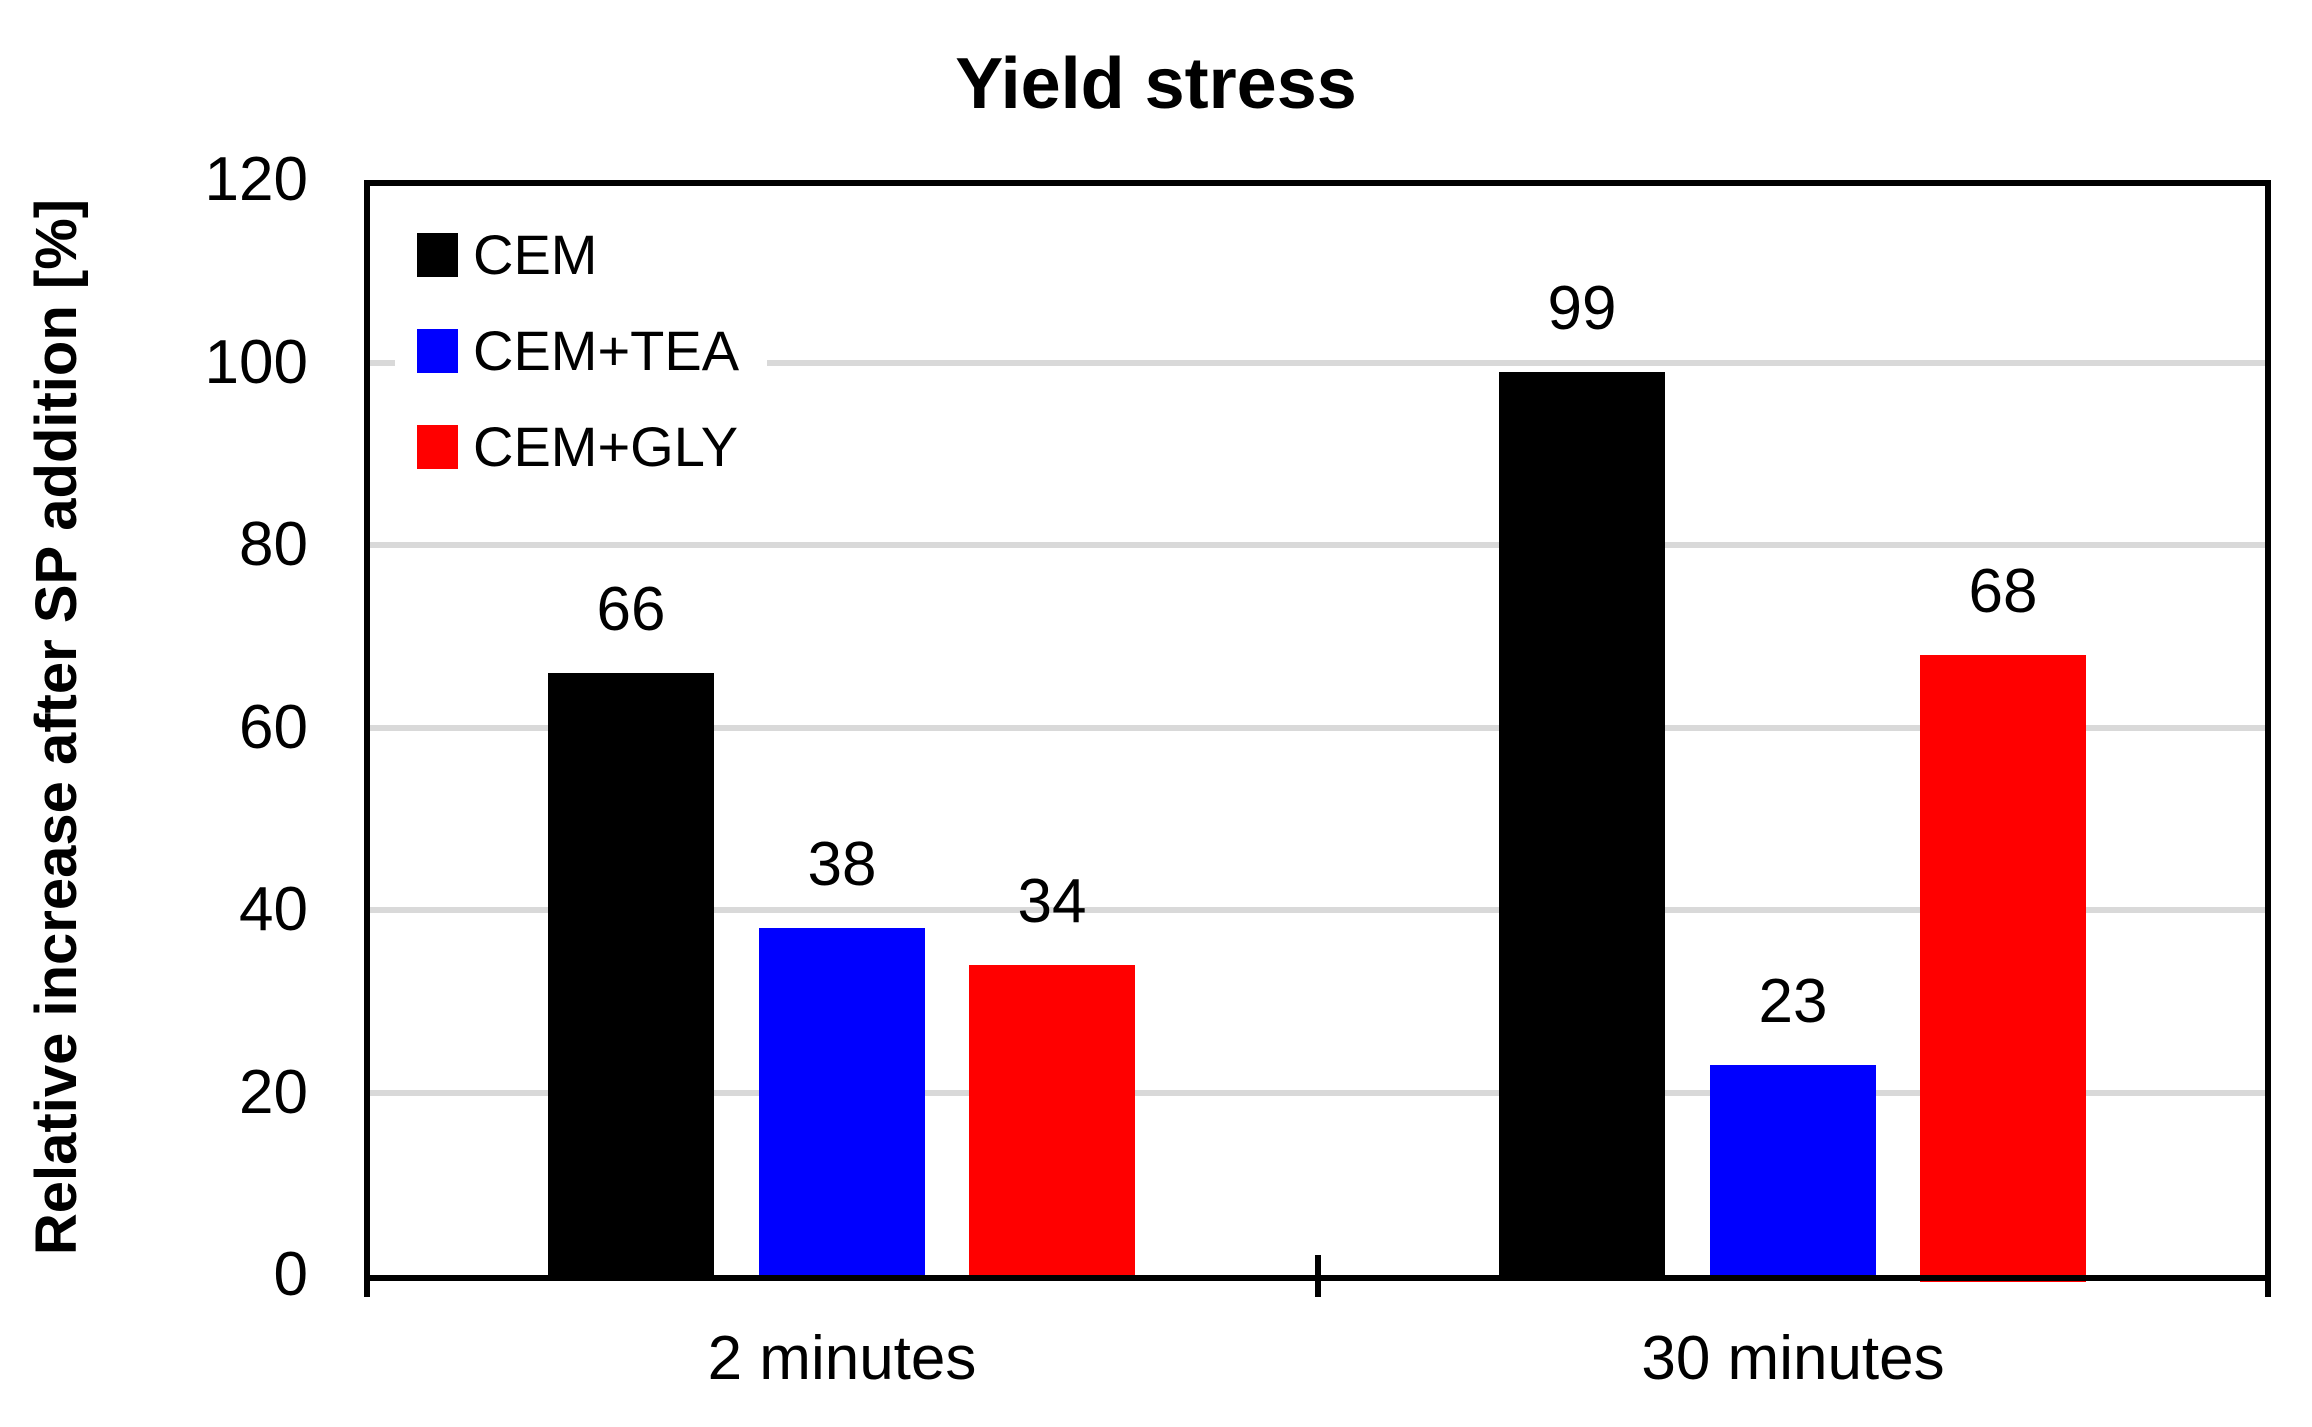 The width and height of the screenshot is (2312, 1427). What do you see at coordinates (2268, 738) in the screenshot?
I see `plot-border-right` at bounding box center [2268, 738].